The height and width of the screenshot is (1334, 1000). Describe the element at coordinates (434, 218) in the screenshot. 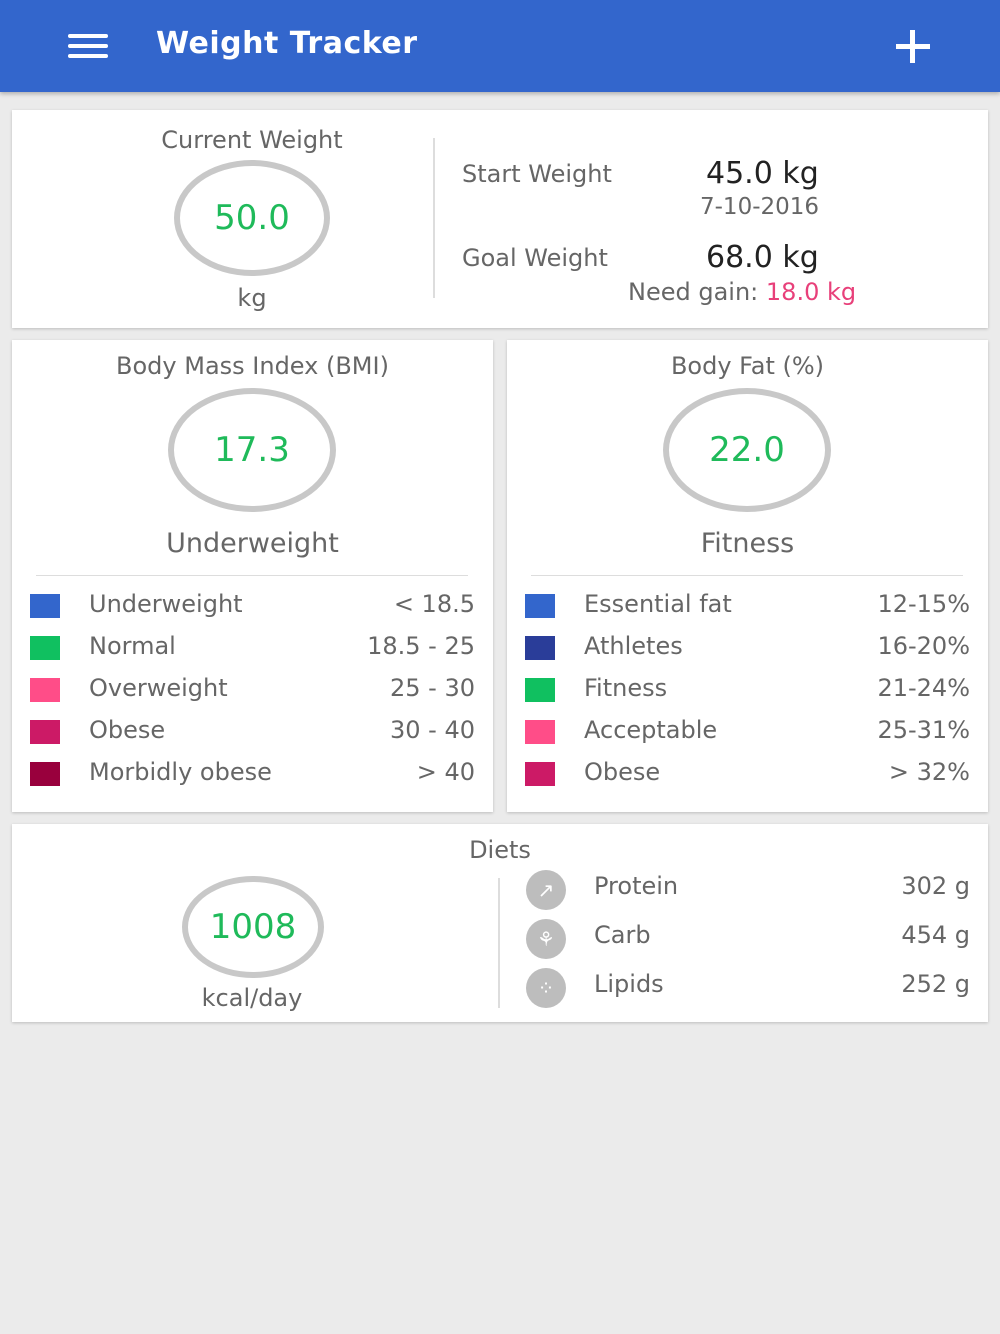

I see `weight-divider` at that location.